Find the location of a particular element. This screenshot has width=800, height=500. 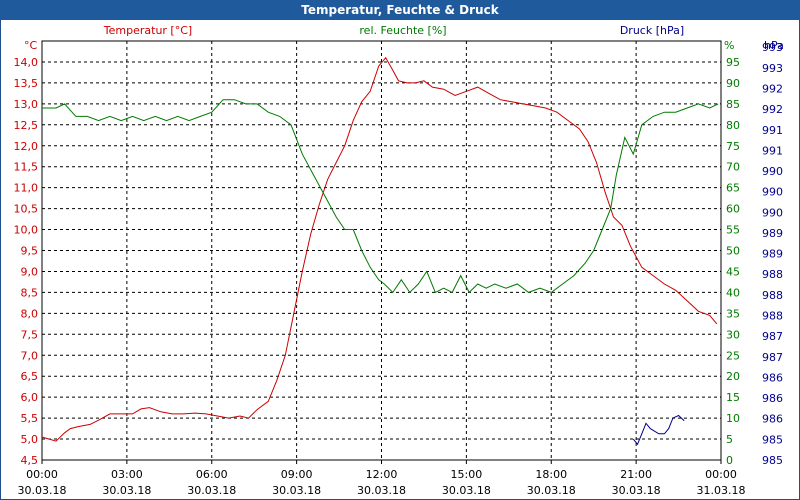

middle-tick-label: 85 is located at coordinates (733, 104).